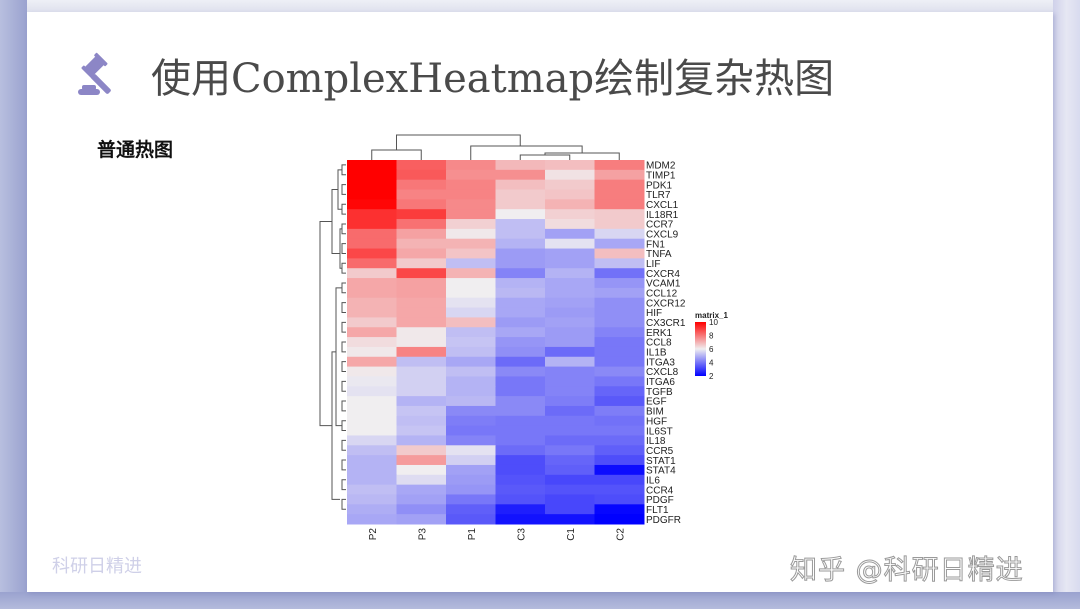  I want to click on column-label: C1, so click(571, 534).